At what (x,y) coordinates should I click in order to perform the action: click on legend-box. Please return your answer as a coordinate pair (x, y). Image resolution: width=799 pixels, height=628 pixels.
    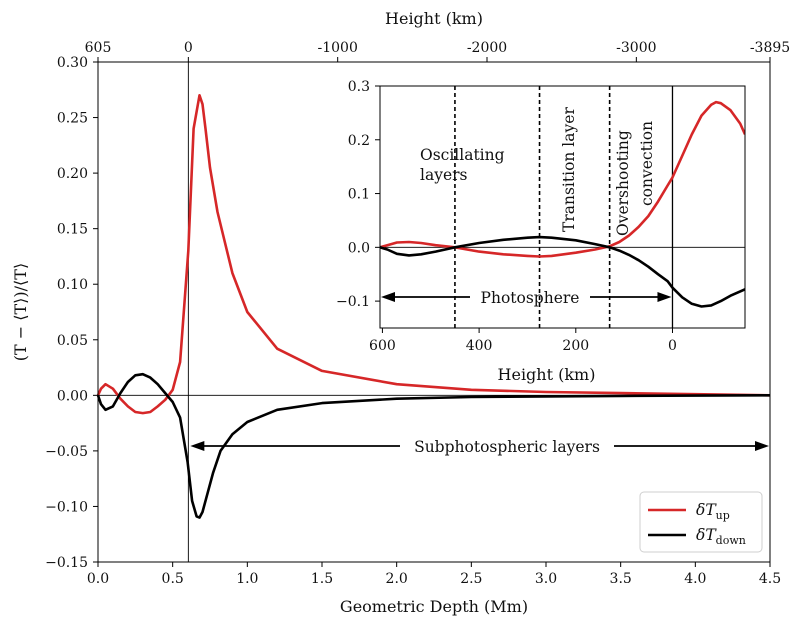
    Looking at the image, I should click on (701, 522).